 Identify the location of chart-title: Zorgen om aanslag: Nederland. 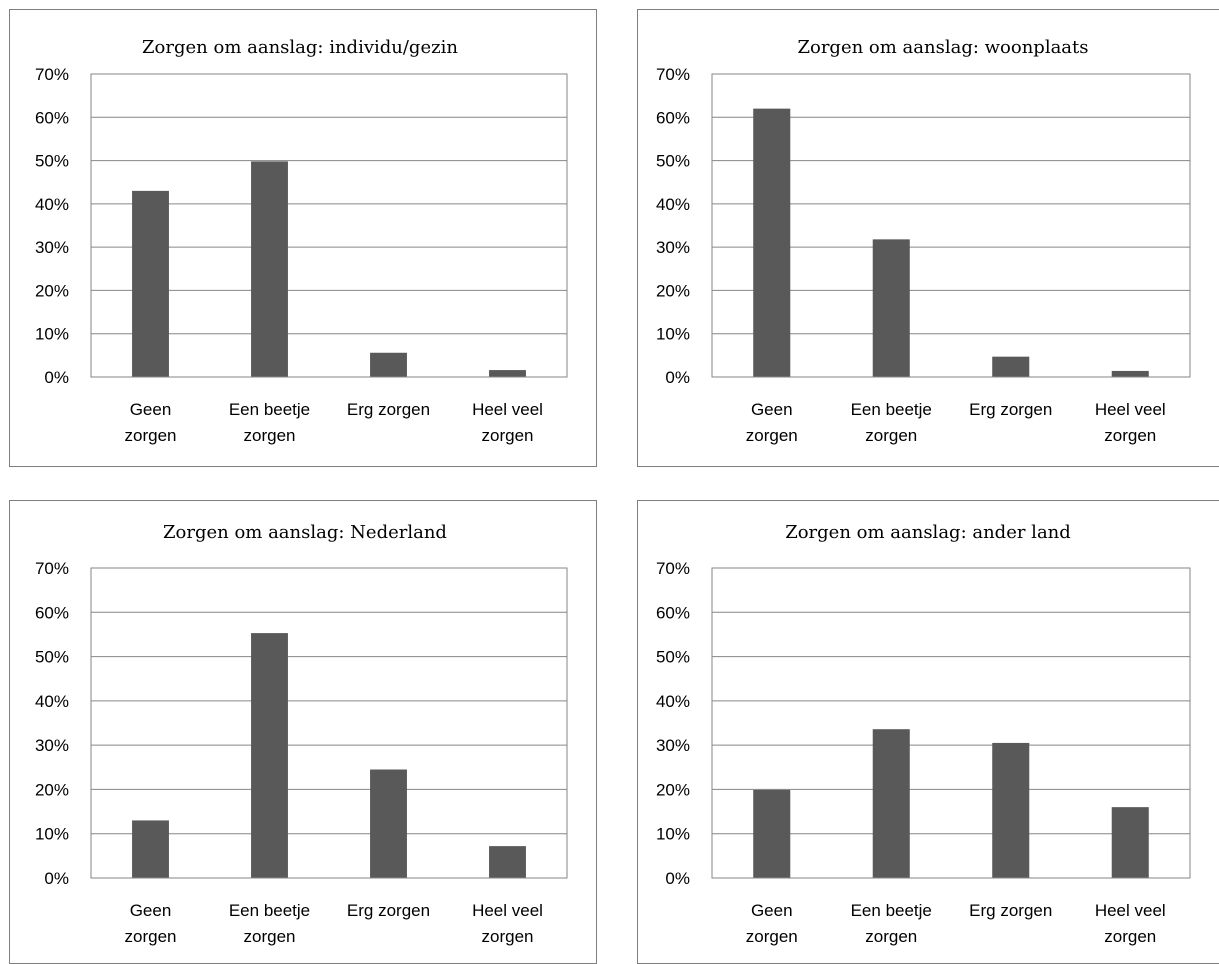
(305, 532).